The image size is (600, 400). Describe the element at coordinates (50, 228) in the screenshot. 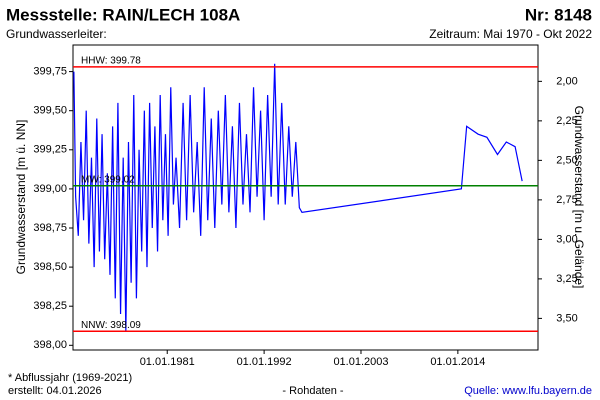

I see `y-tick-label: 398,75` at that location.